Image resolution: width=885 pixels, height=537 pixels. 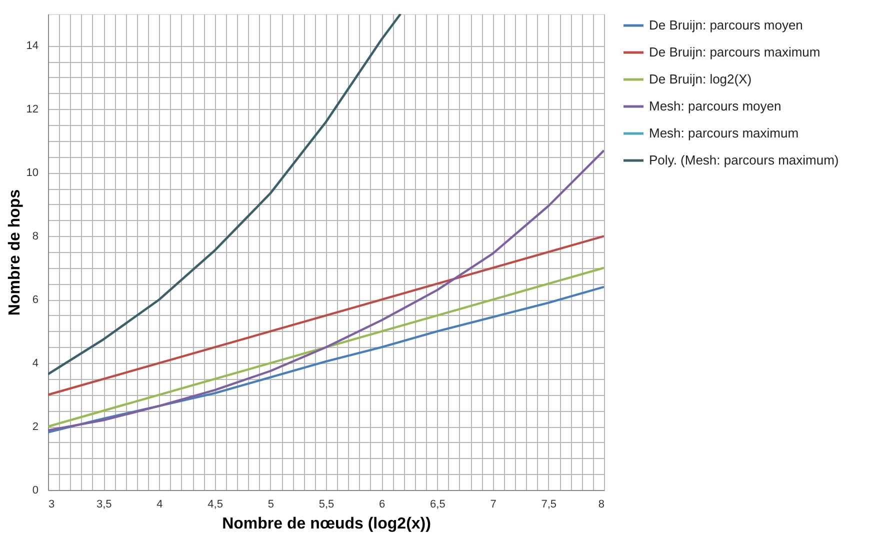 I want to click on y-tick-label: 14, so click(x=32, y=46).